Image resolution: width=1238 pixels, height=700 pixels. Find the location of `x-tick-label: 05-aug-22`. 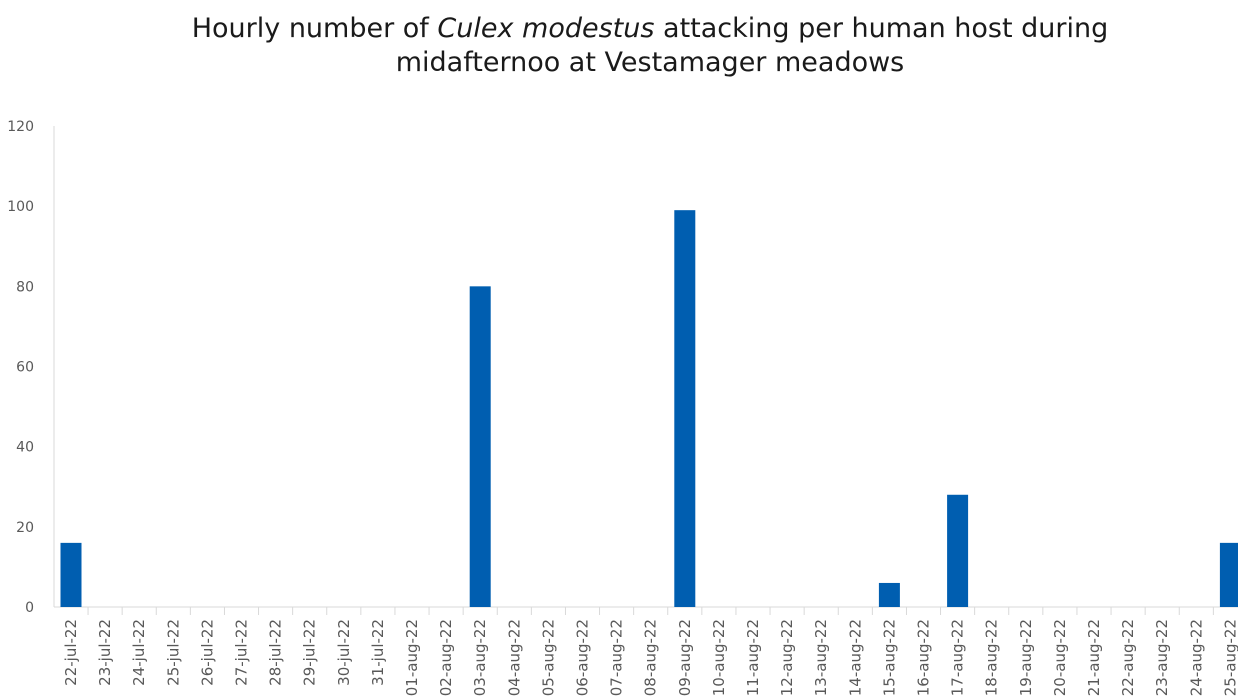

x-tick-label: 05-aug-22 is located at coordinates (548, 657).